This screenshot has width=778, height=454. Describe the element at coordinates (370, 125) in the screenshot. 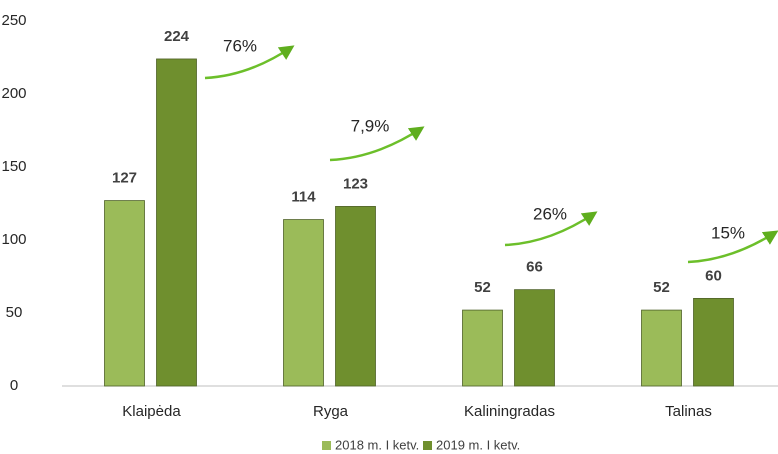

I see `growth-label: 7,9%` at that location.